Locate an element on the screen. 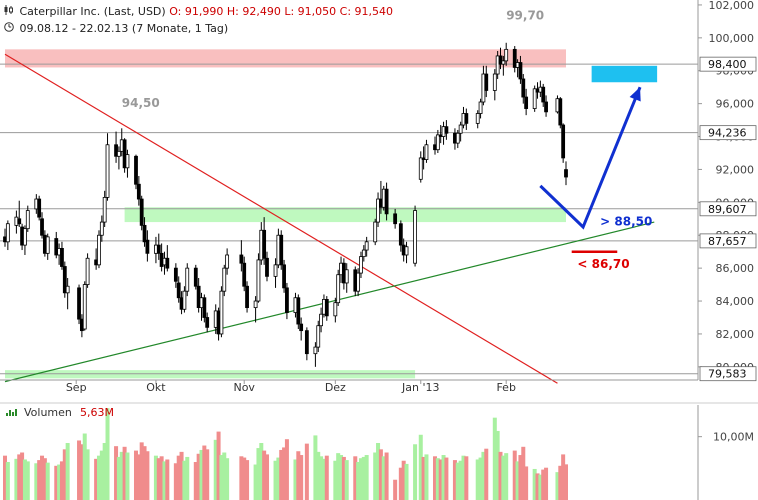 Image resolution: width=758 pixels, height=500 pixels. price-tick-label: 96,000 is located at coordinates (735, 104).